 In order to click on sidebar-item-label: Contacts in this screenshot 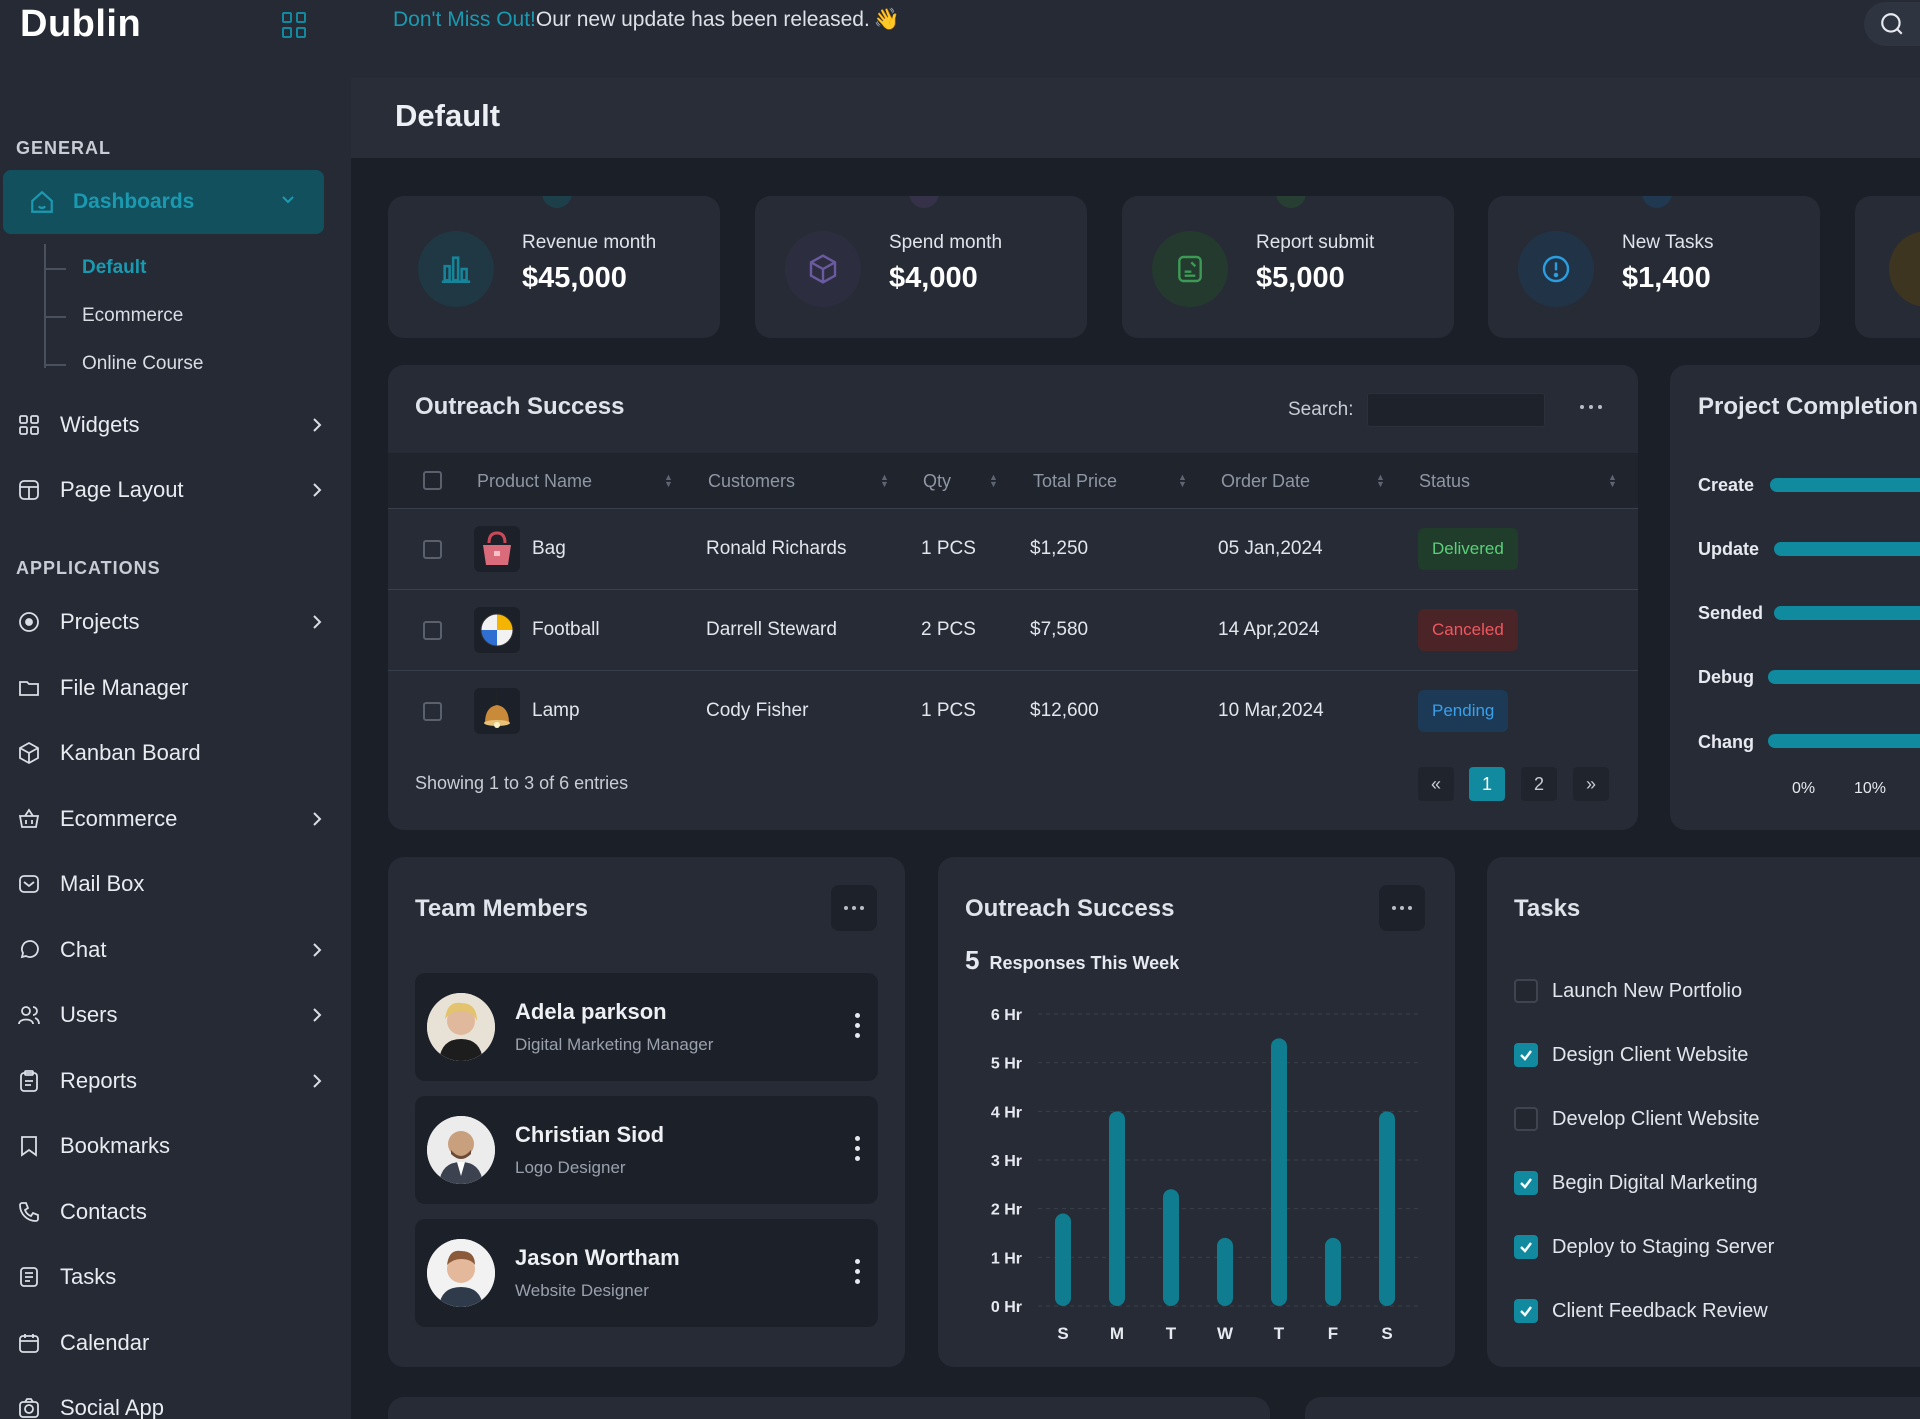, I will do `click(103, 1211)`.